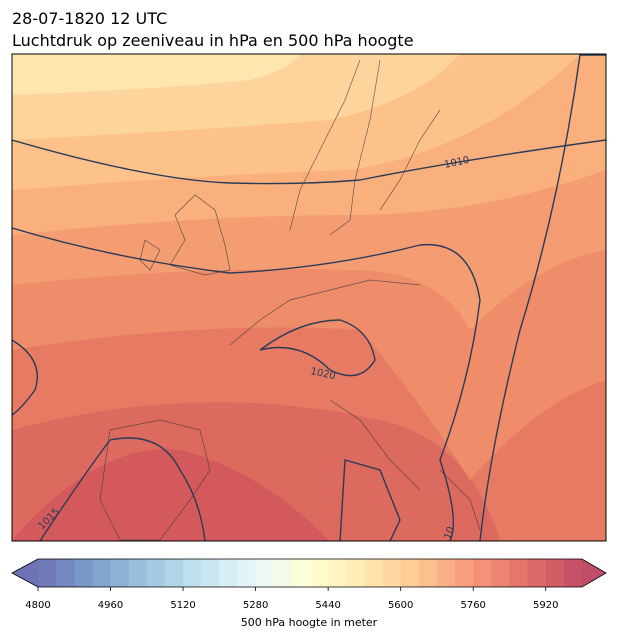 Image resolution: width=618 pixels, height=639 pixels. What do you see at coordinates (89, 18) in the screenshot?
I see `title-date: 28-07-1820 12 UTC` at bounding box center [89, 18].